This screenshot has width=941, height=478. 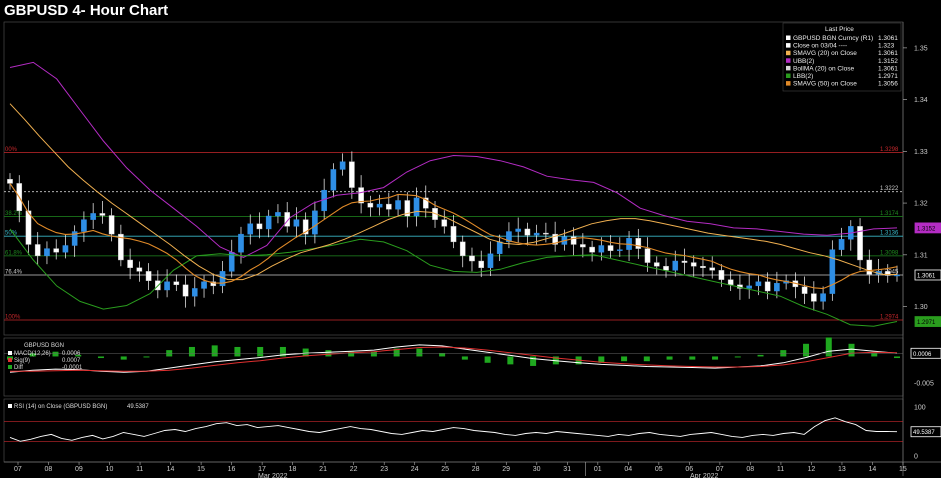 I want to click on level-right-label: 1.3222, so click(x=889, y=189).